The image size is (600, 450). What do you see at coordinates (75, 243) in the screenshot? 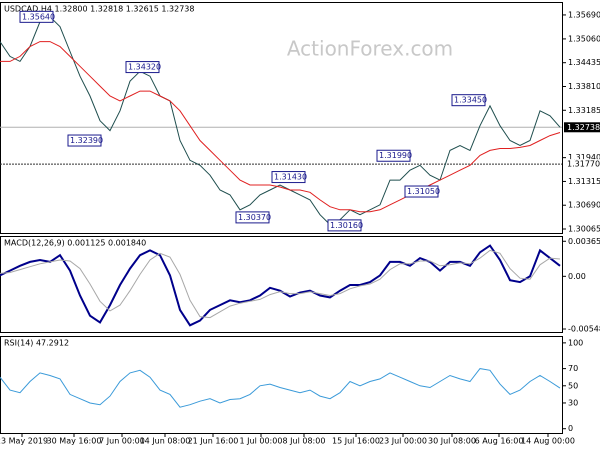
I see `panel-title: MACD(12,26,9) 0.001125 0.001840` at bounding box center [75, 243].